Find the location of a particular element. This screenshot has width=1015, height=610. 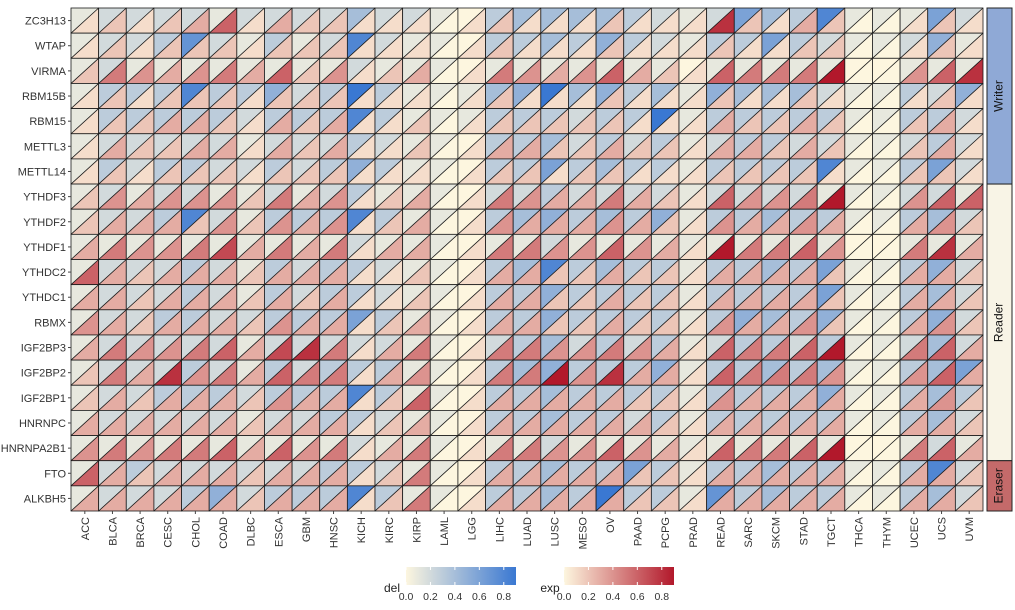

cancer-label-SARC: SARC is located at coordinates (749, 532).